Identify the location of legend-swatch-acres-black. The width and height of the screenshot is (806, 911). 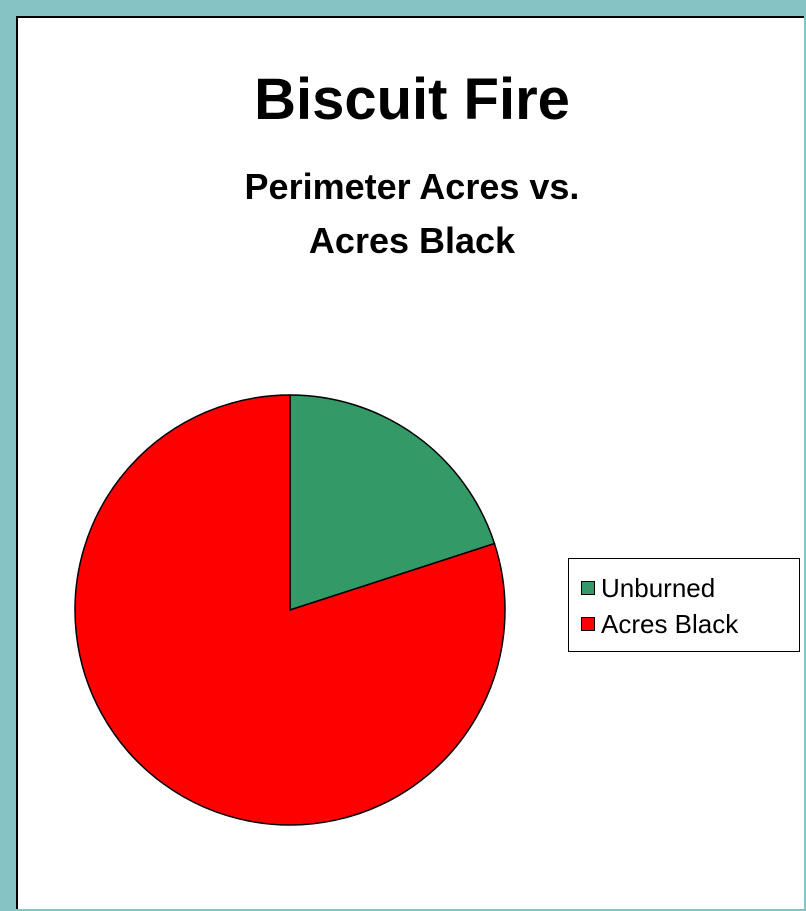
(588, 624).